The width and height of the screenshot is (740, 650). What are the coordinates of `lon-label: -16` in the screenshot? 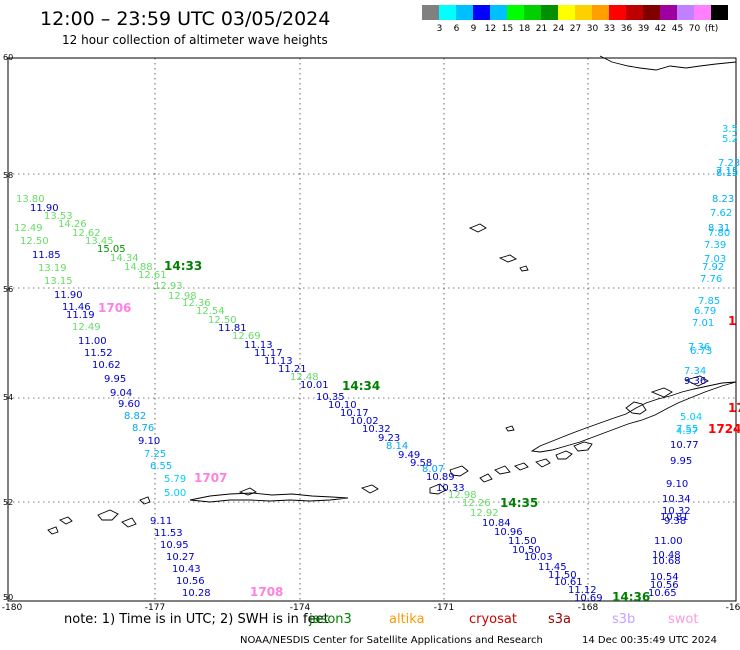 It's located at (733, 608).